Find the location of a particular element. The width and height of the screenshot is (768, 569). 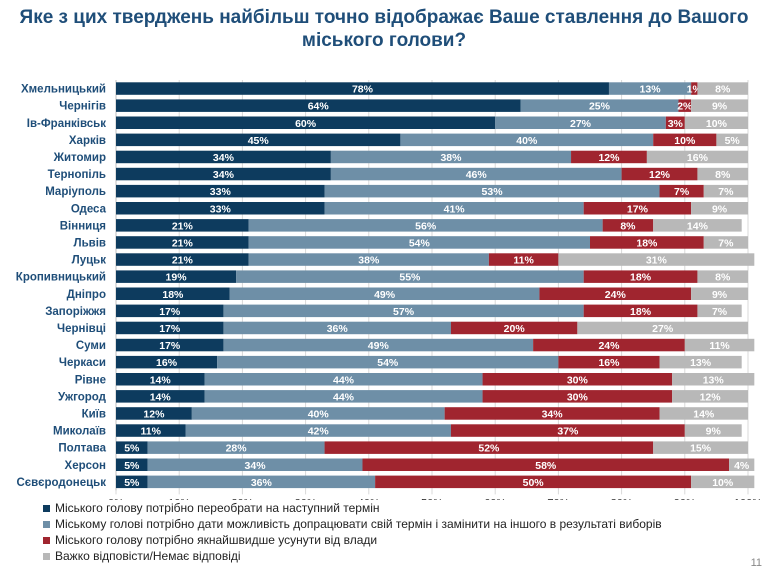

data-label: 58% is located at coordinates (546, 466).